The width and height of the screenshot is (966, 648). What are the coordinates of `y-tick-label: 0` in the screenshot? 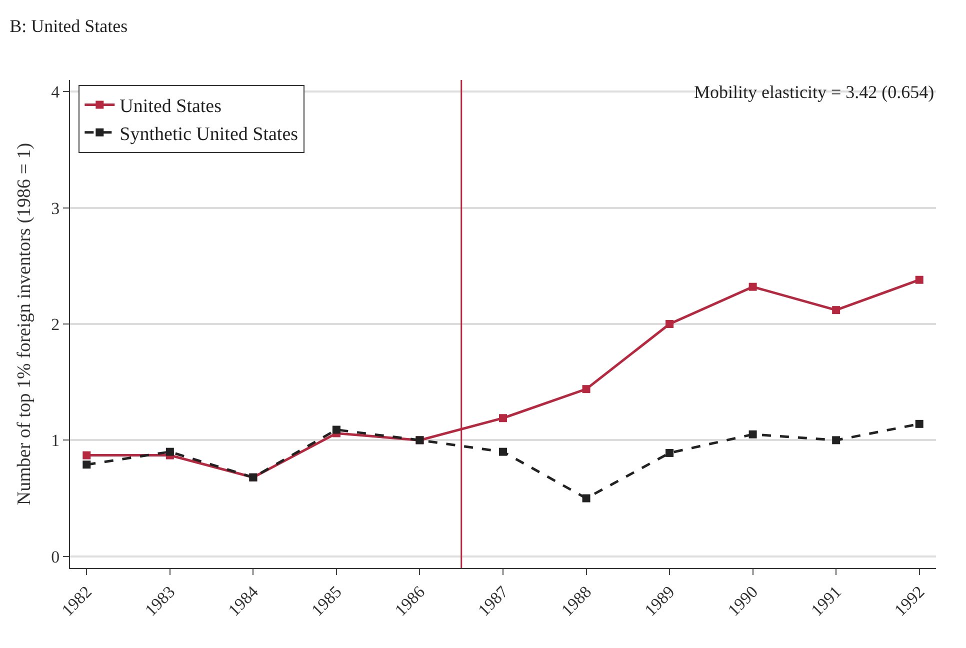 It's located at (55, 556).